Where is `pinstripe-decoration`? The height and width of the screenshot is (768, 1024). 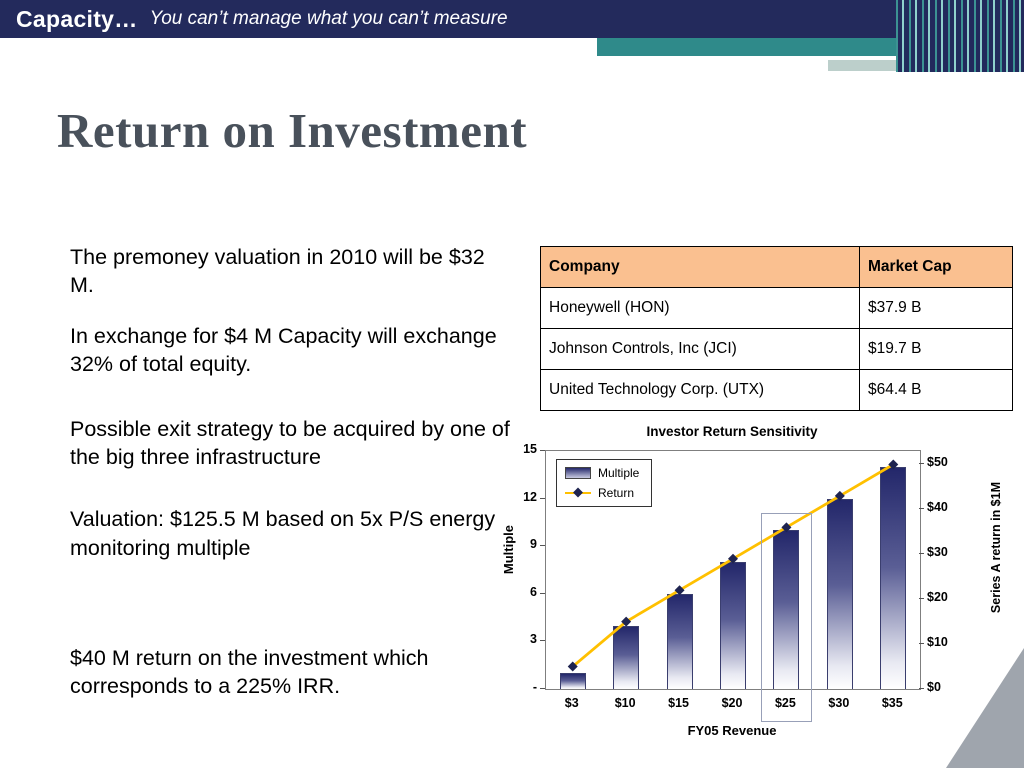
pinstripe-decoration is located at coordinates (960, 36).